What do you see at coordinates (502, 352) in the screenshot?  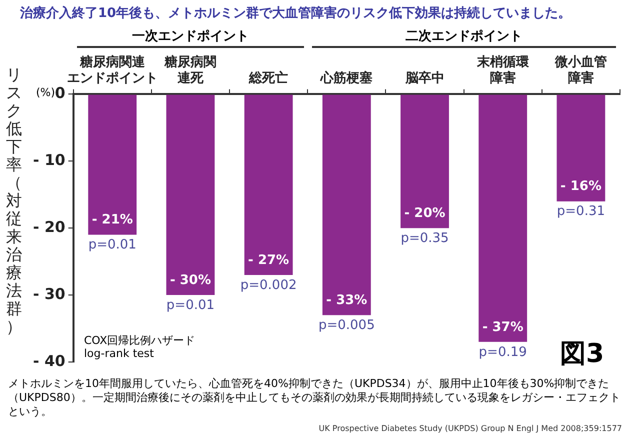 I see `annotation: p=0.19` at bounding box center [502, 352].